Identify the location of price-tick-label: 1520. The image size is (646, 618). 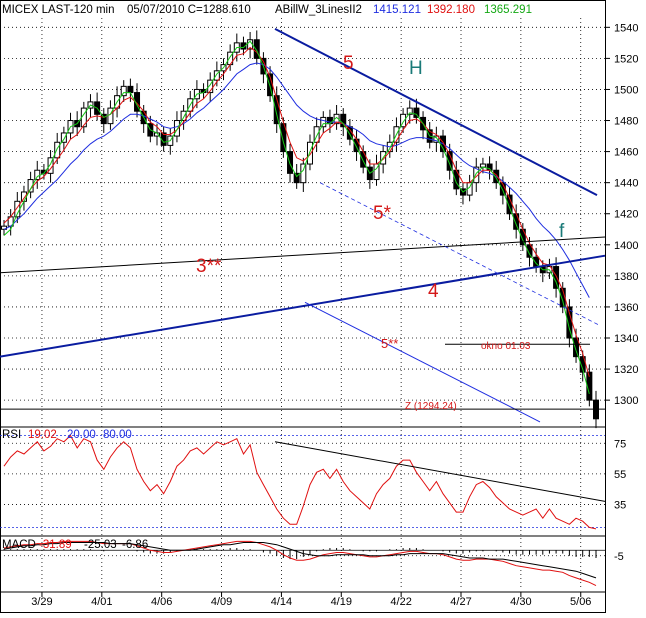
(626, 59).